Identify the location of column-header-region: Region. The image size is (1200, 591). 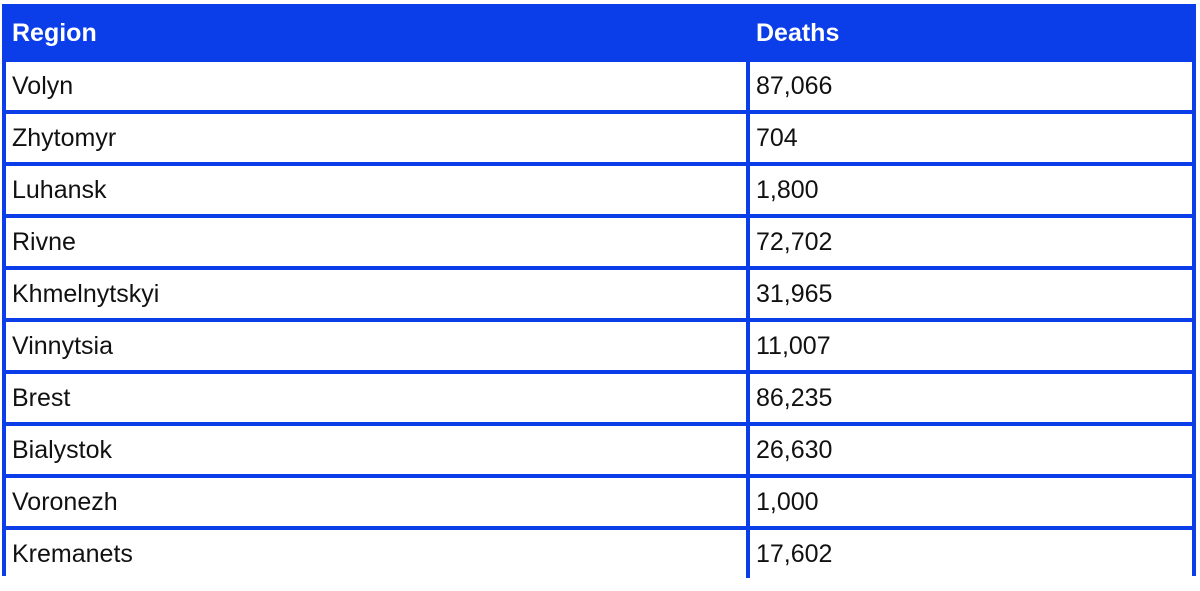
(376, 33).